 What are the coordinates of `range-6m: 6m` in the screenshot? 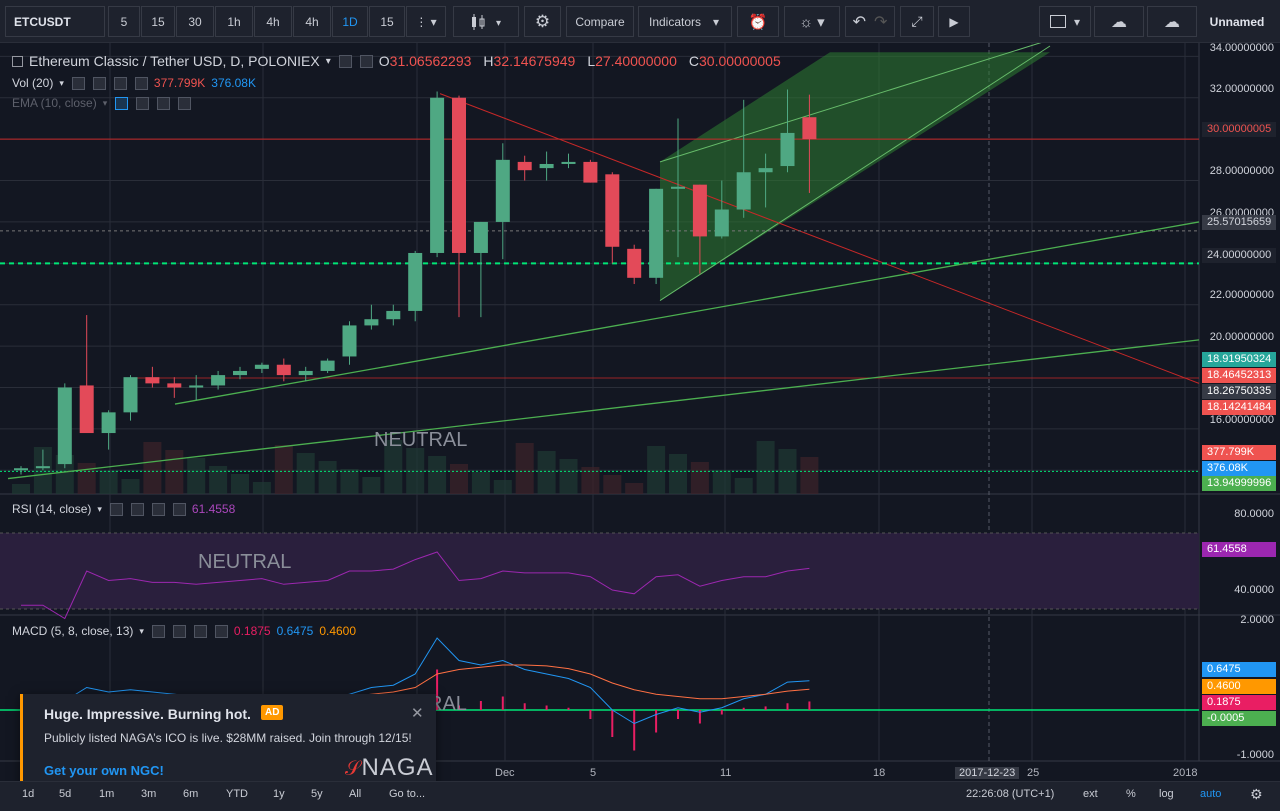 It's located at (191, 794).